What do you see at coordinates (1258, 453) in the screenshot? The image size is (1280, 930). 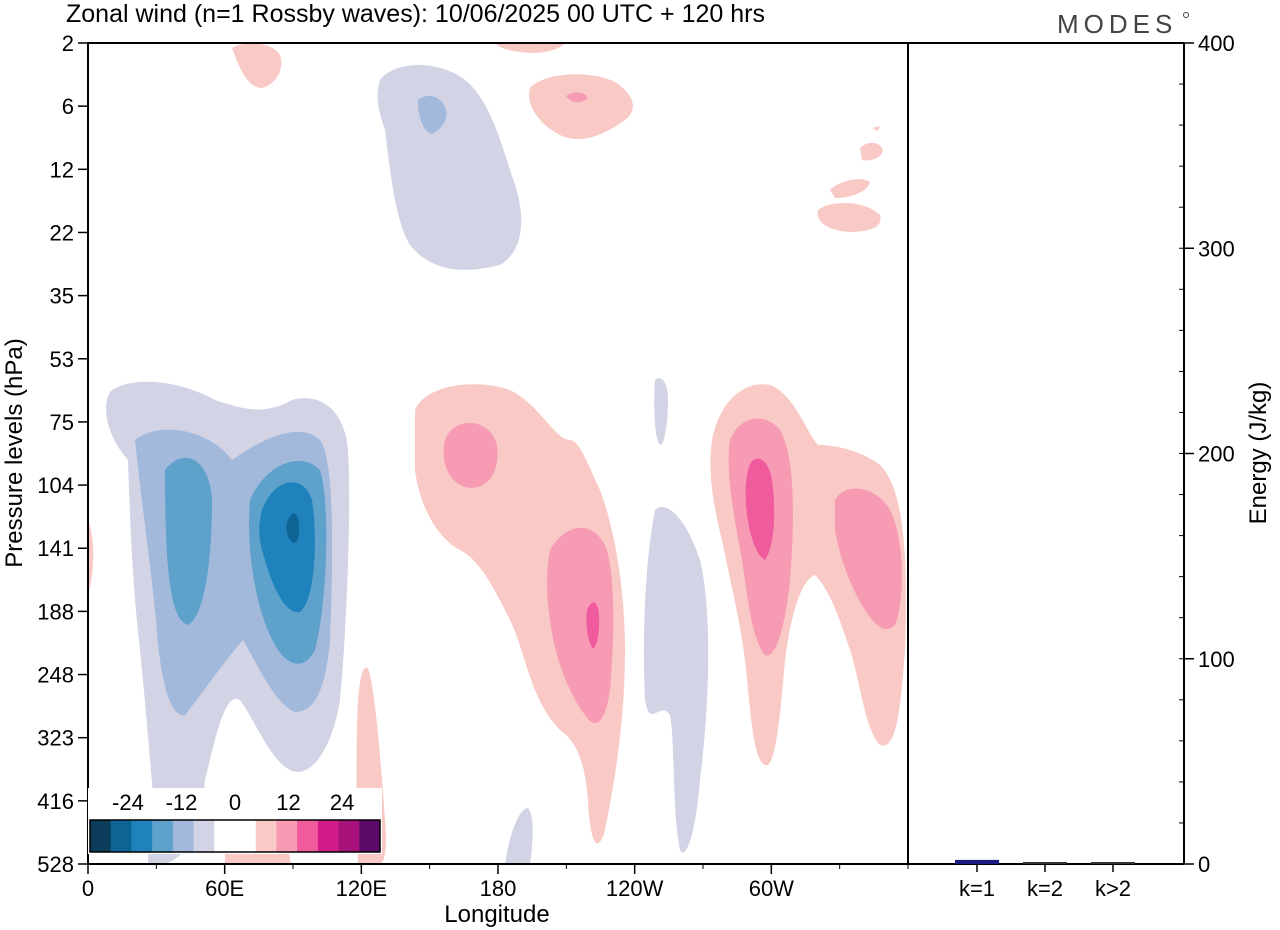 I see `energy-axis-label: Energy (J/kg)` at bounding box center [1258, 453].